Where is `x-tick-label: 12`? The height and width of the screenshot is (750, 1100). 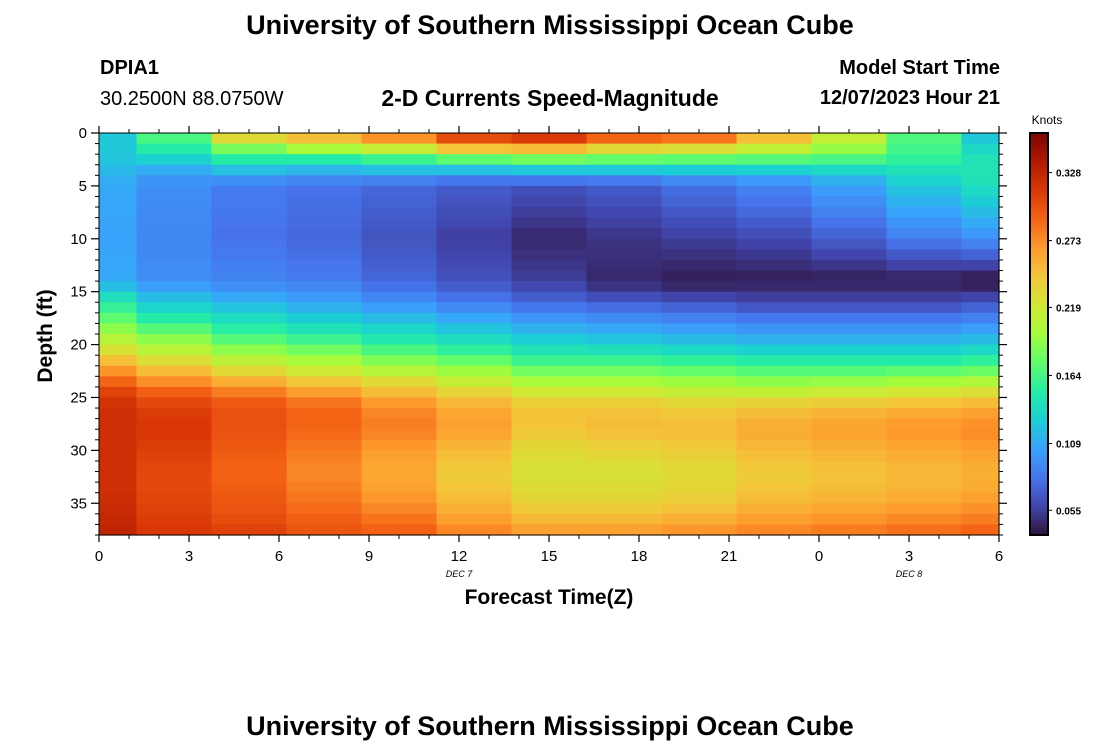
x-tick-label: 12 is located at coordinates (459, 556).